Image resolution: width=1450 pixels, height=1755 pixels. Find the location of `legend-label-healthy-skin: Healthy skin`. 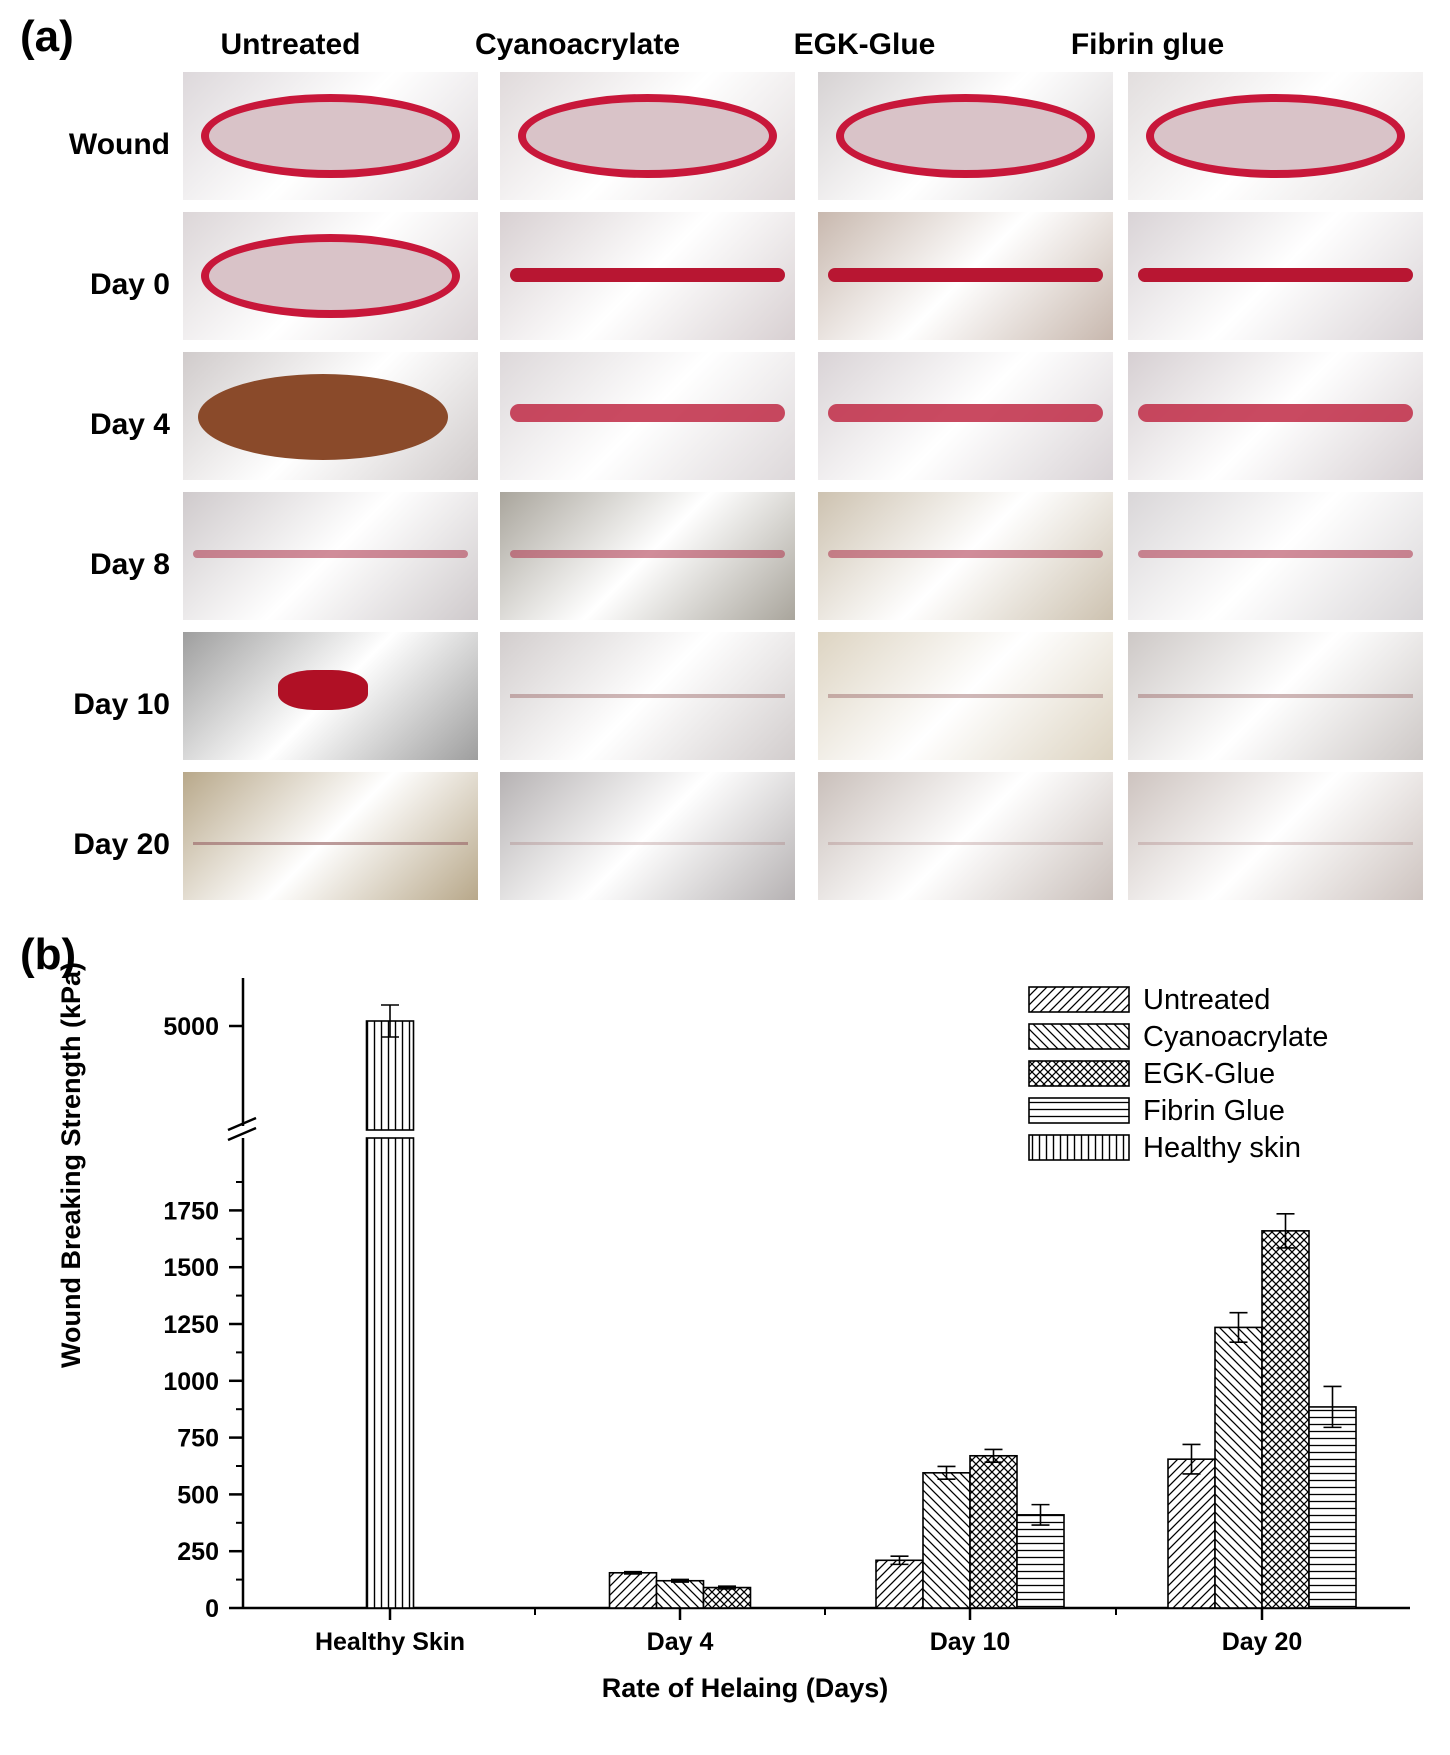

legend-label-healthy-skin: Healthy skin is located at coordinates (1222, 1148).